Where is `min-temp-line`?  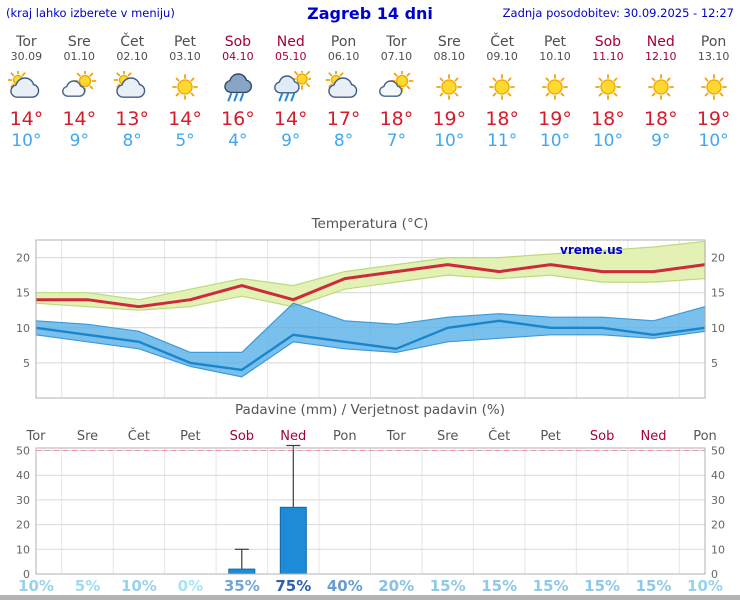 min-temp-line is located at coordinates (370, 345).